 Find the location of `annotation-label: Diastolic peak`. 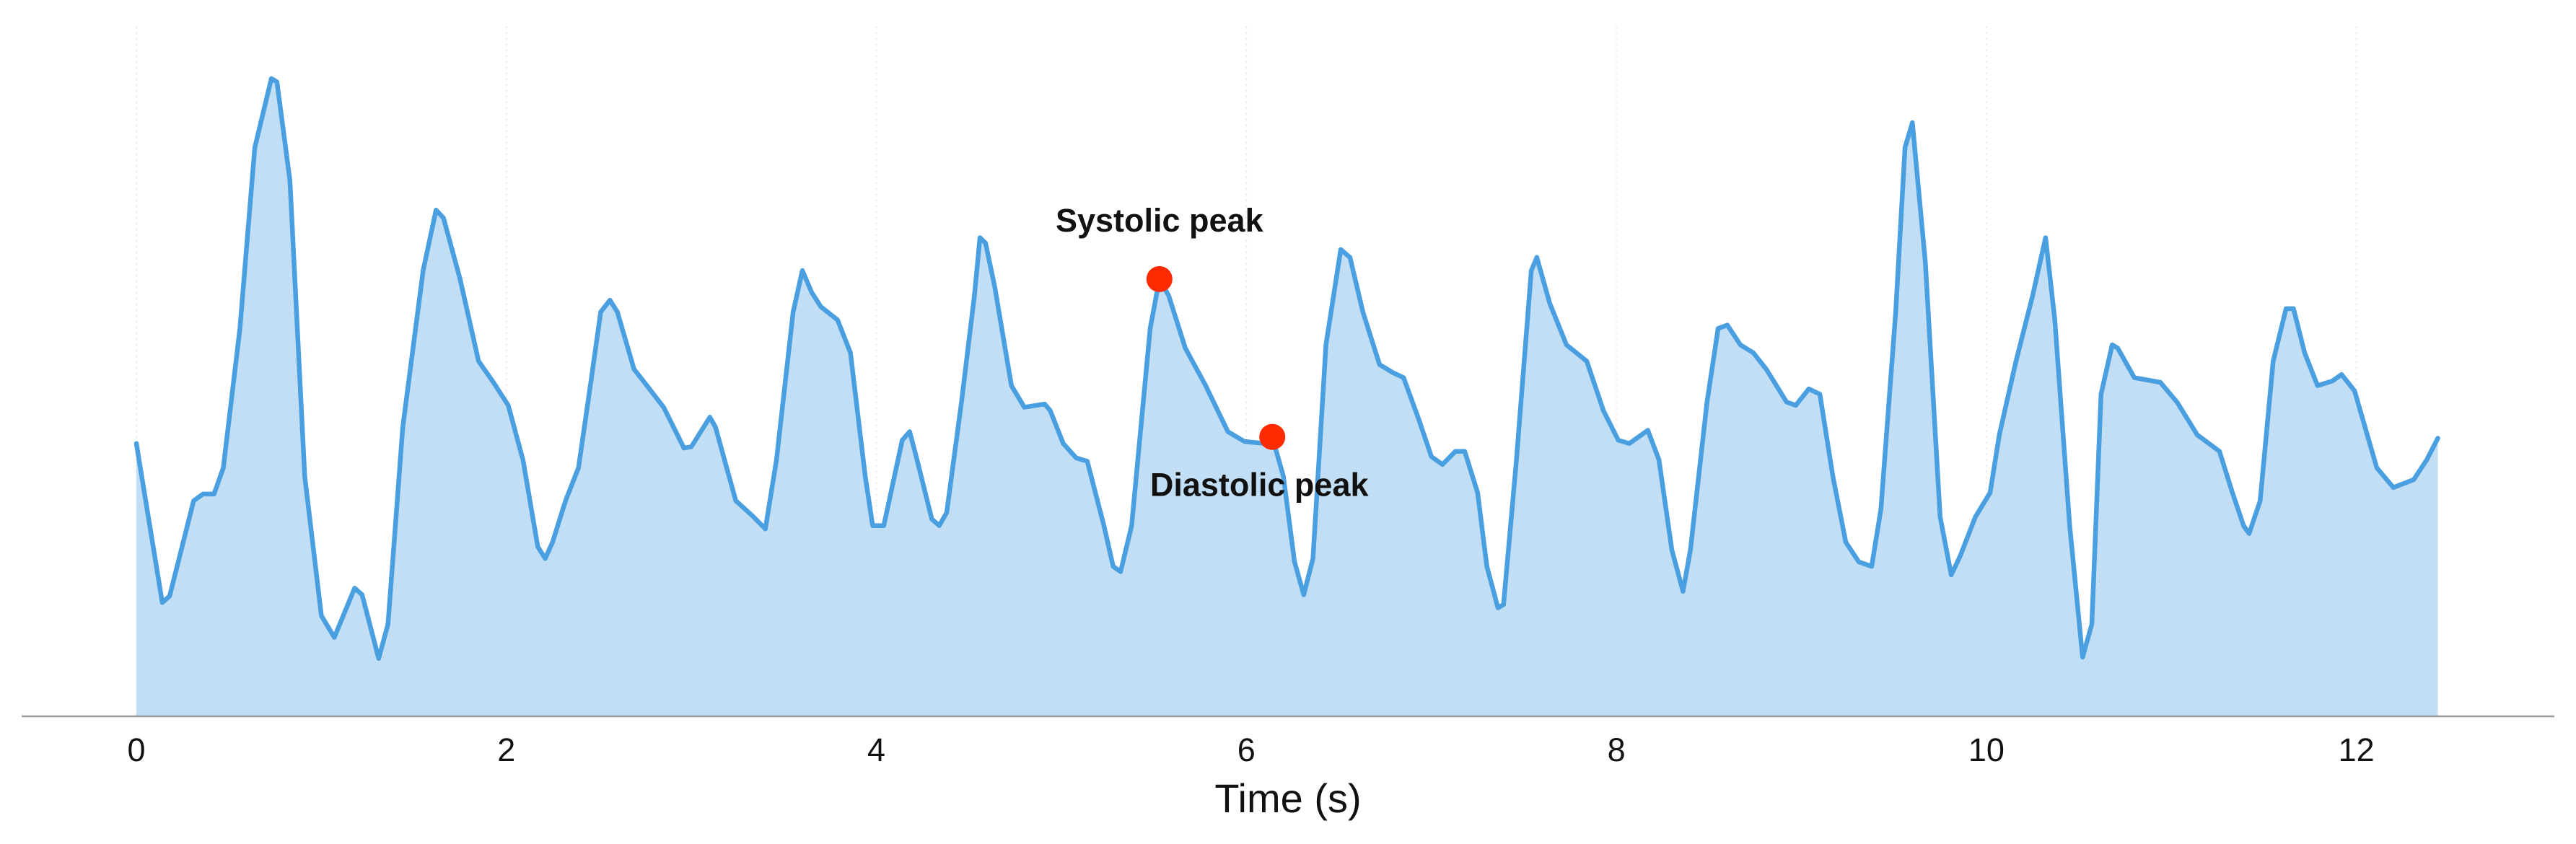

annotation-label: Diastolic peak is located at coordinates (1260, 485).